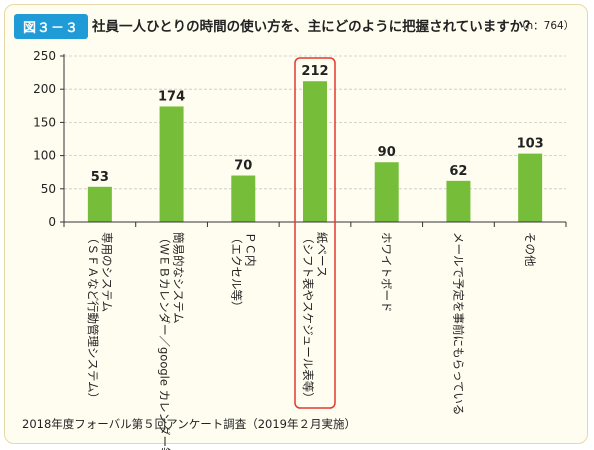 The width and height of the screenshot is (594, 450). I want to click on data-label: 174, so click(171, 96).